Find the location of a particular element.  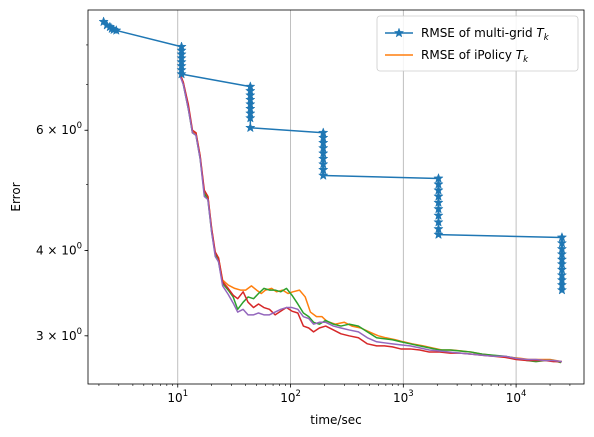

x-tick-label: 10² is located at coordinates (290, 397).